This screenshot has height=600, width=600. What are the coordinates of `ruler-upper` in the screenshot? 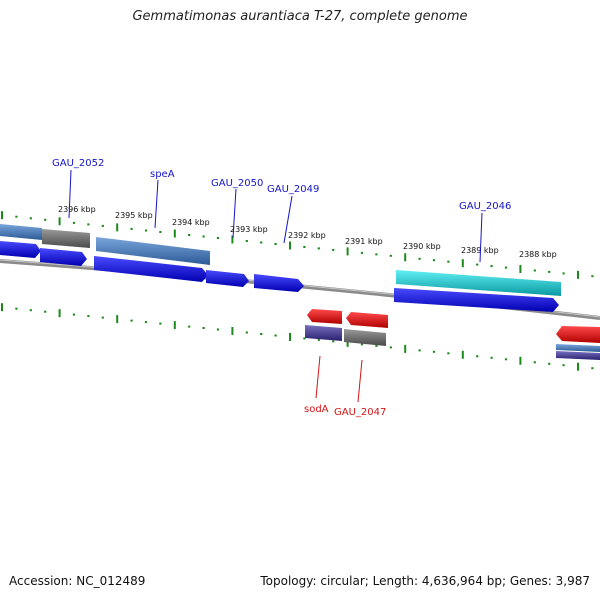 It's located at (297, 245).